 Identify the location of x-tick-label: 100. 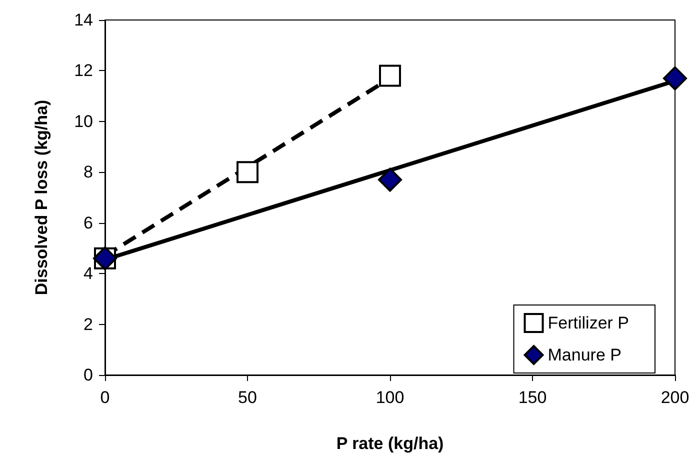
(390, 397).